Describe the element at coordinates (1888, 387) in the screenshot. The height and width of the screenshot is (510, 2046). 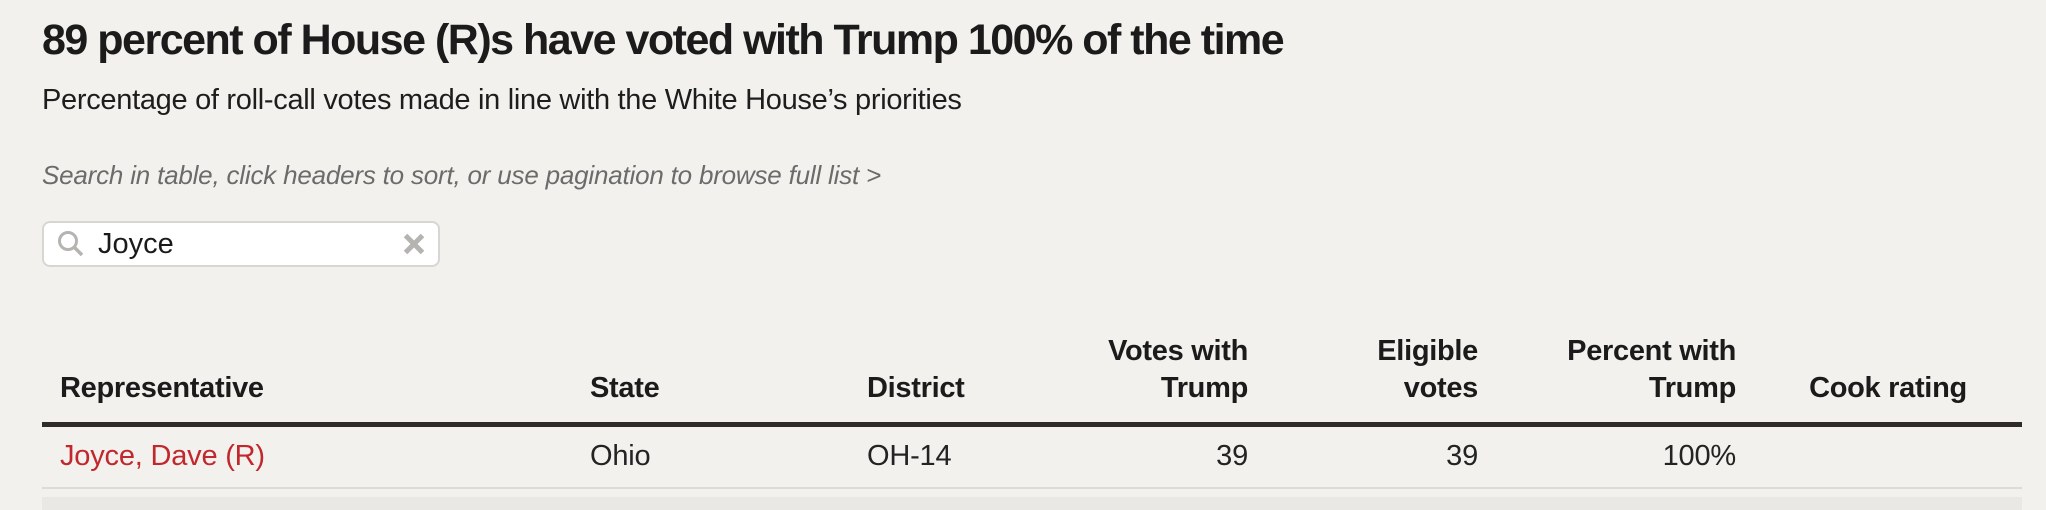
I see `column-header-cook-rating: Cook rating` at that location.